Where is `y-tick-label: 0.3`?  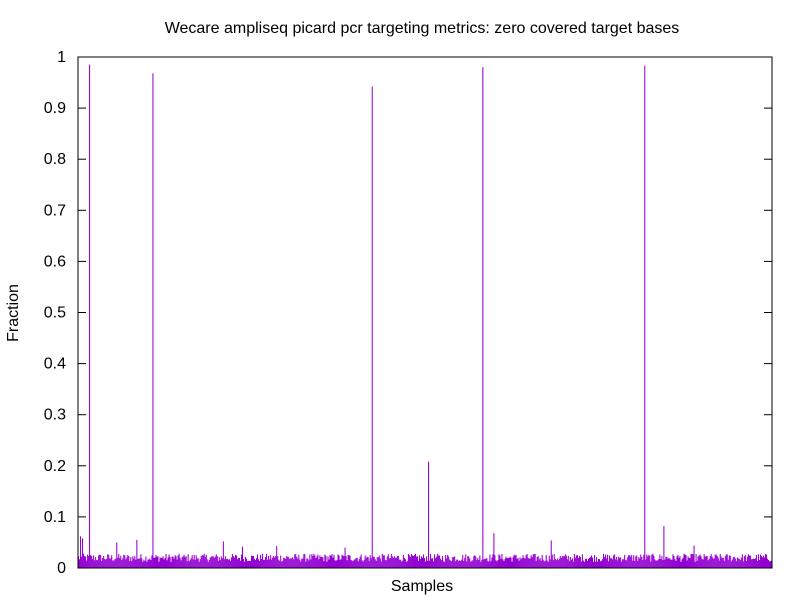
y-tick-label: 0.3 is located at coordinates (55, 415).